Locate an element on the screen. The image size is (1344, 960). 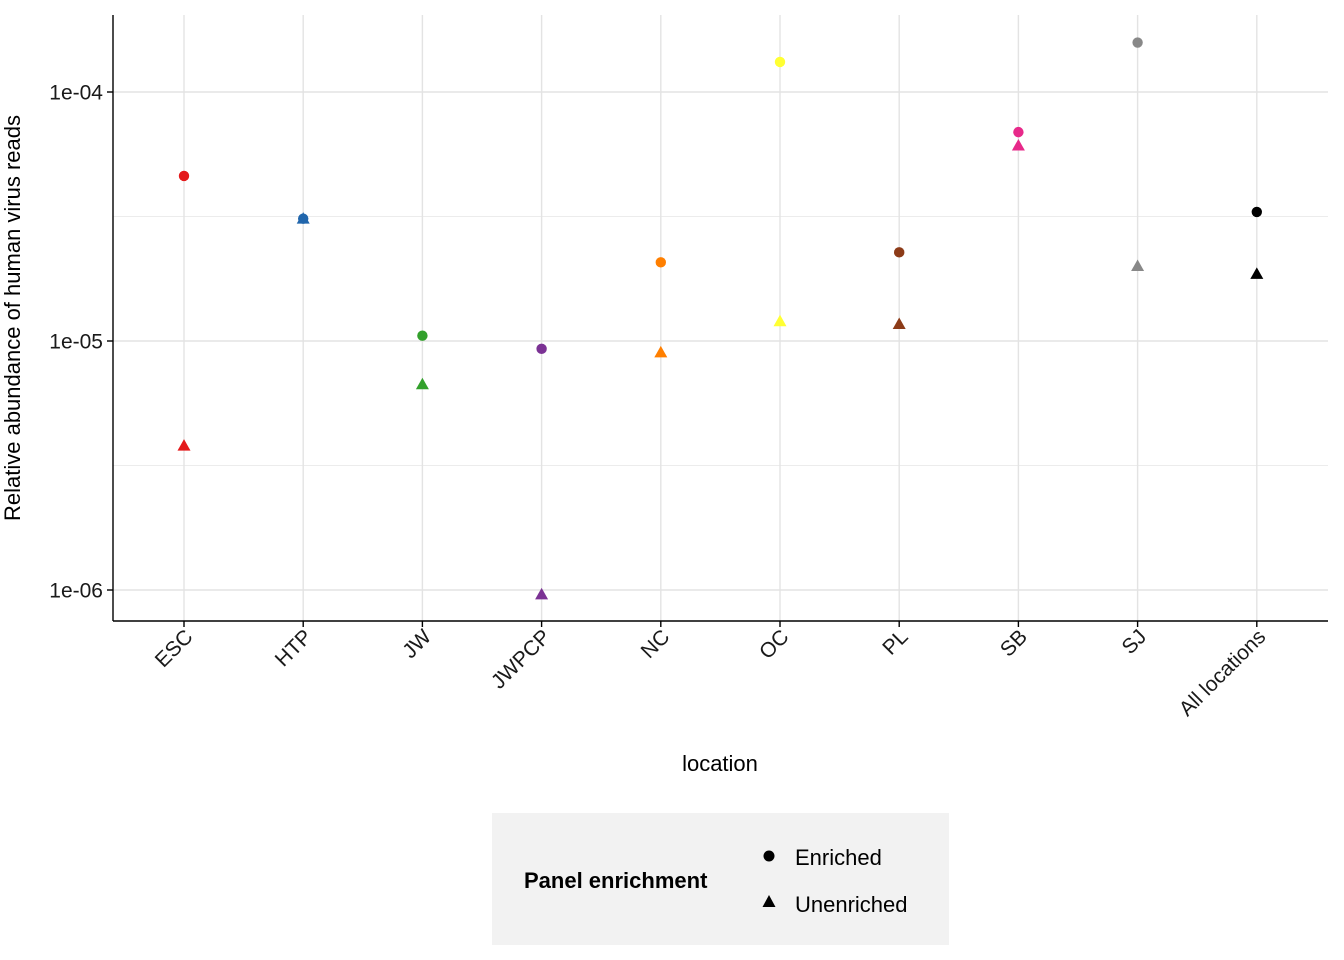
legend-enriched-label: Enriched is located at coordinates (838, 857).